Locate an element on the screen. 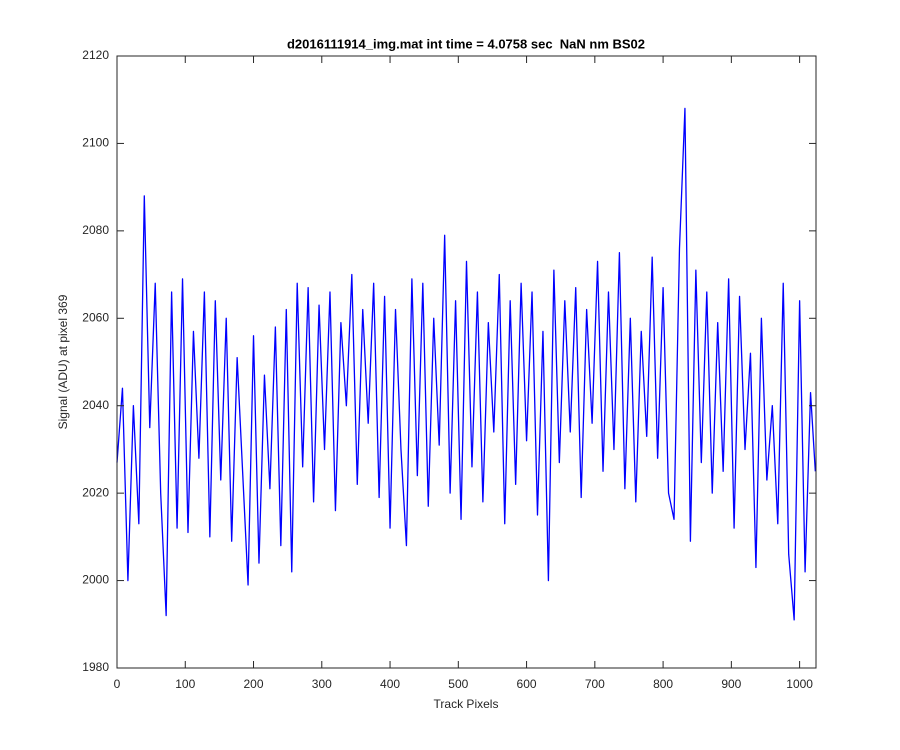 This screenshot has height=750, width=900. x-tick-label: 800 is located at coordinates (663, 684).